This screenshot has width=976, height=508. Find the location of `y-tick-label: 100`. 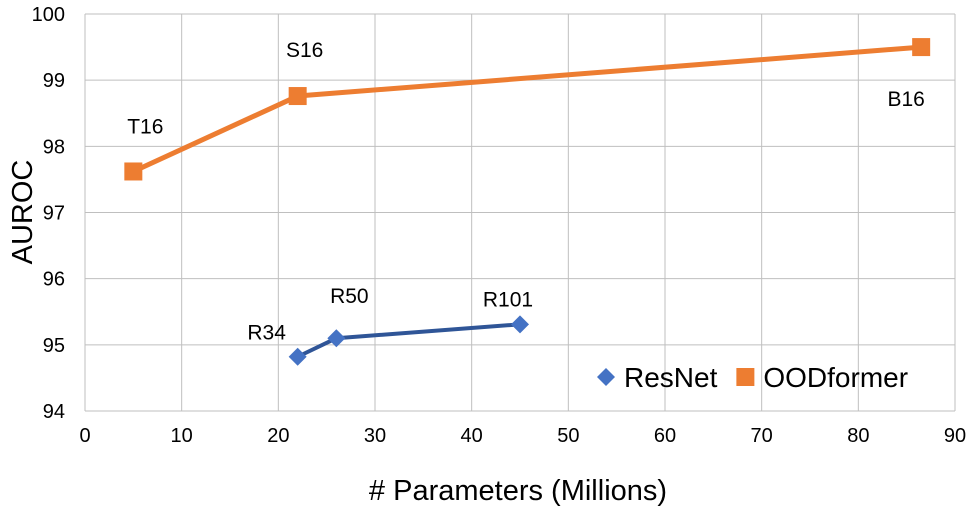

y-tick-label: 100 is located at coordinates (48, 15).